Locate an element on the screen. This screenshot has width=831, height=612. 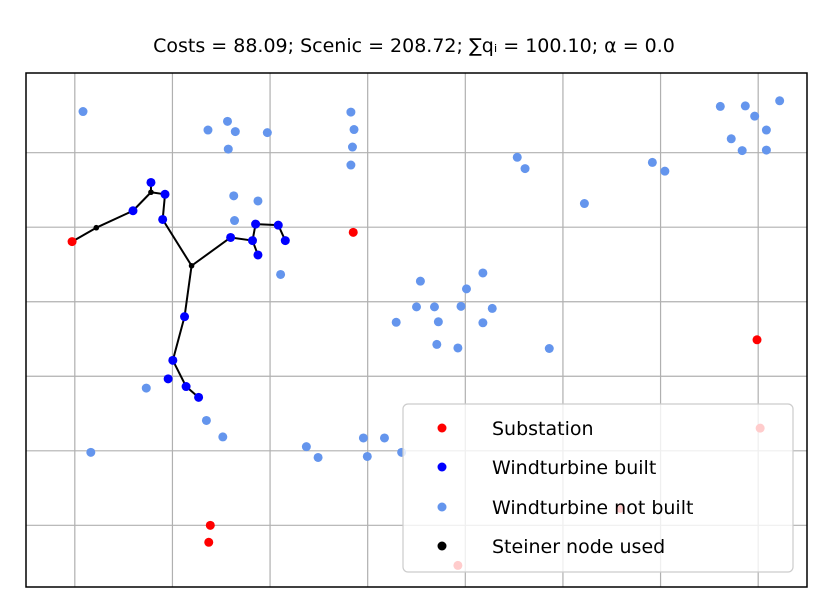
legend-item-windturbine-not-built: Windturbine not built is located at coordinates (565, 508).